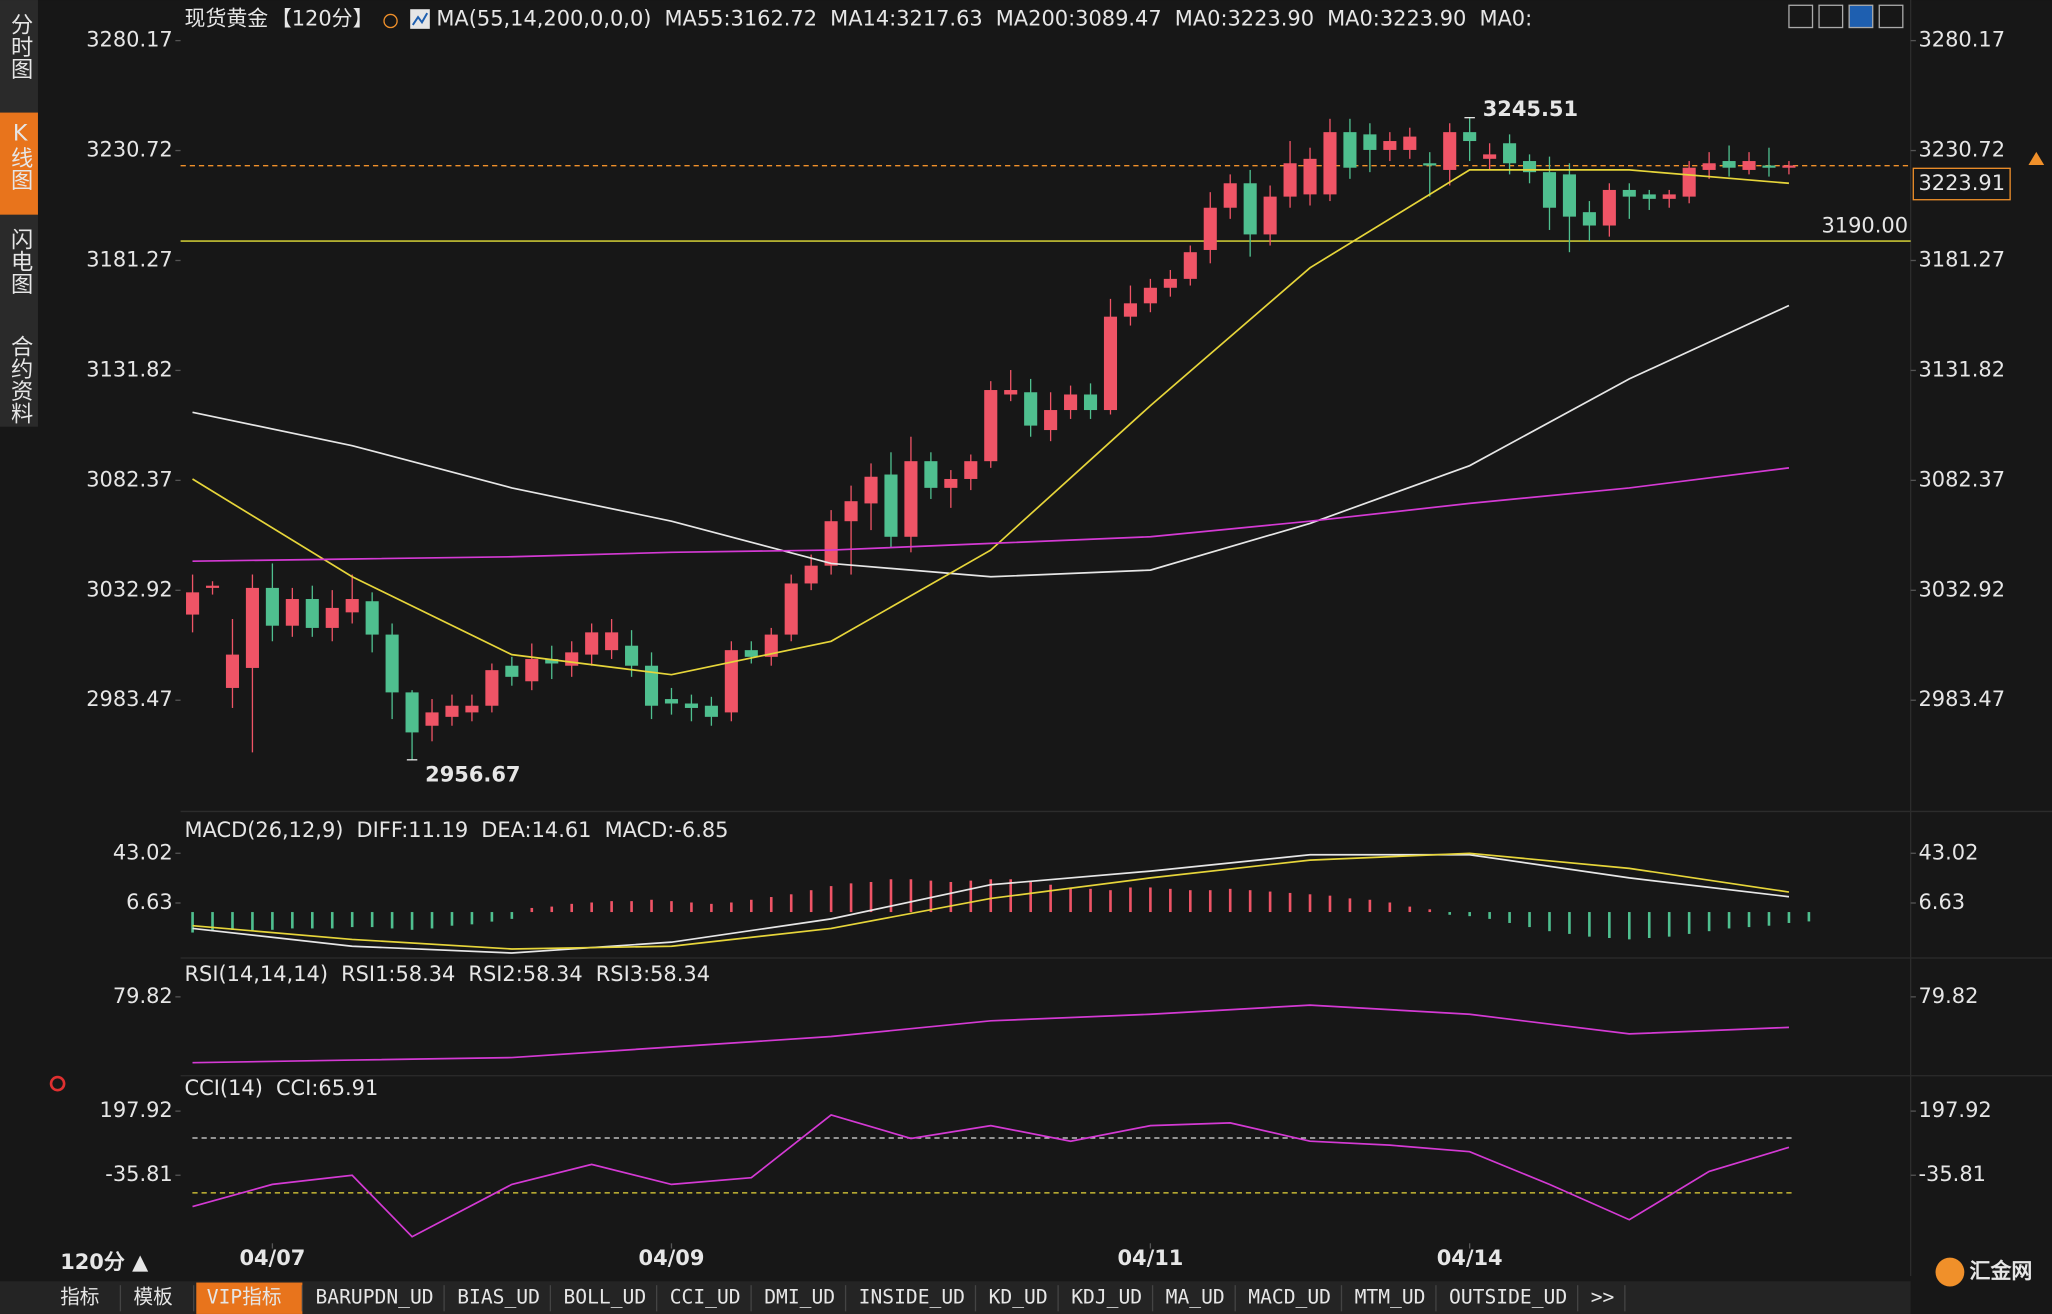  Describe the element at coordinates (1846, 16) in the screenshot. I see `toolbar-icons` at that location.